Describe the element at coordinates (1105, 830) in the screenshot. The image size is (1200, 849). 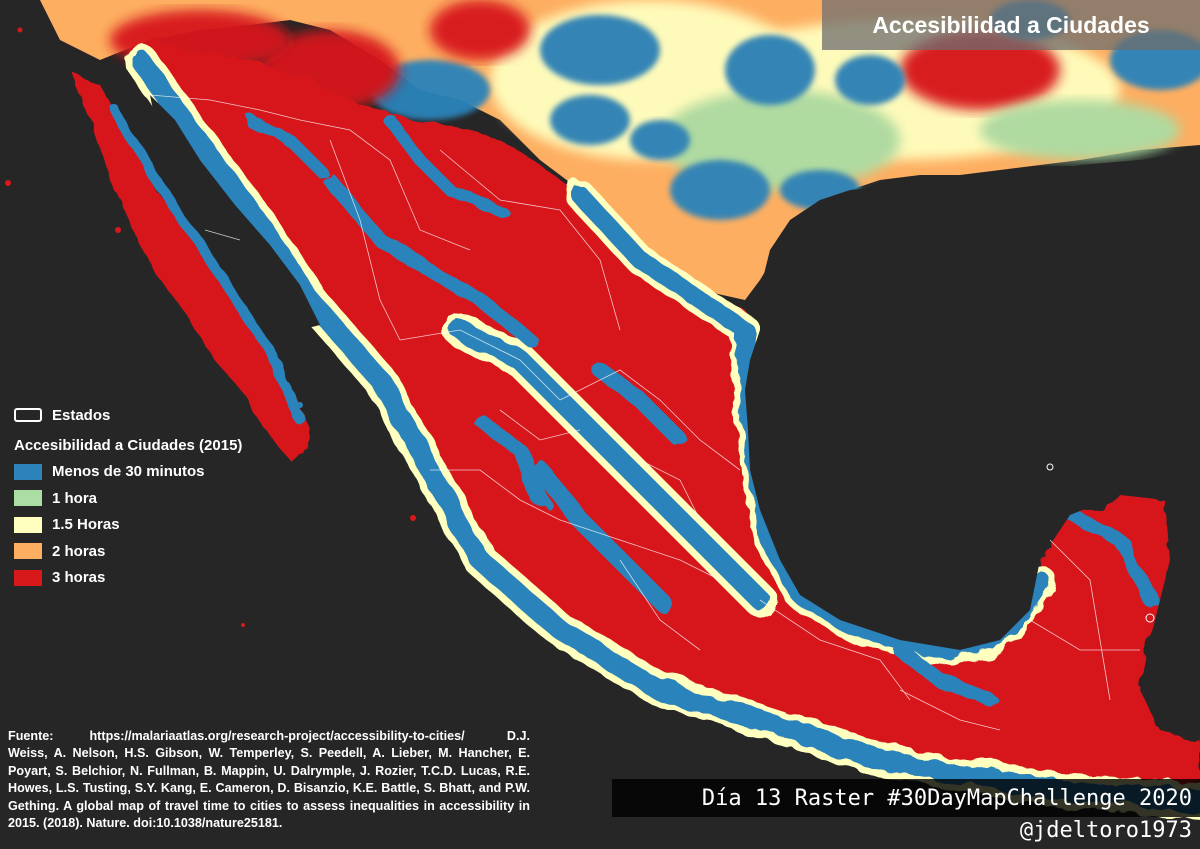
I see `author-handle: @jdeltoro1973` at that location.